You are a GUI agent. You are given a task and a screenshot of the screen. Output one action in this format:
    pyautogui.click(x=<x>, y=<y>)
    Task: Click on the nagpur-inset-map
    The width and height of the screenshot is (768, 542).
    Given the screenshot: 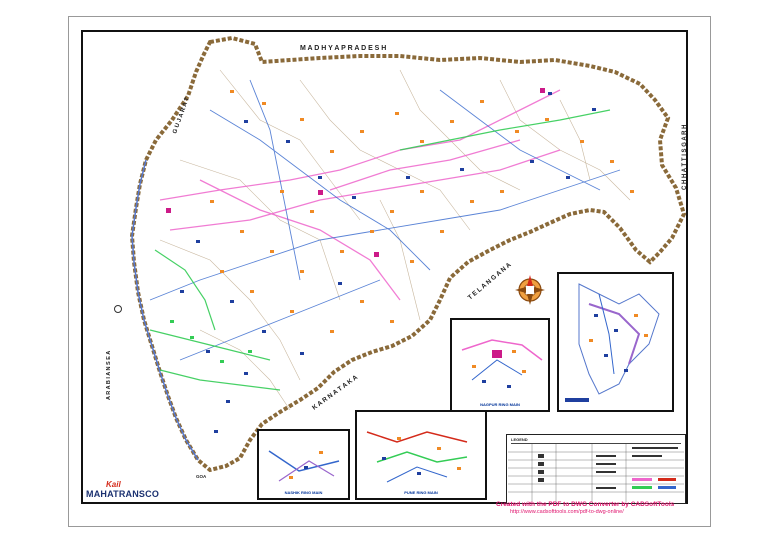 What is the action you would take?
    pyautogui.click(x=502, y=363)
    